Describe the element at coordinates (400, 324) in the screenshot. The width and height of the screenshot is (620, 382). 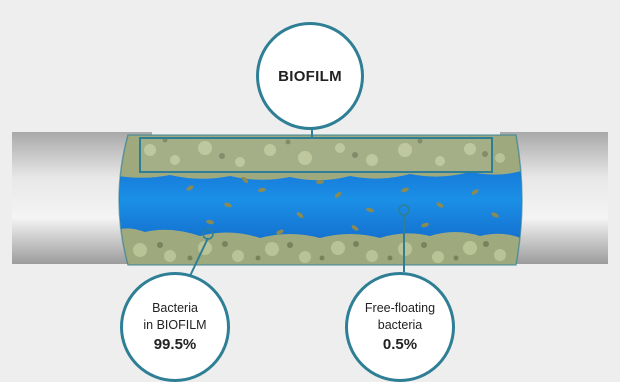
I see `callout-free-line2: bacteria` at that location.